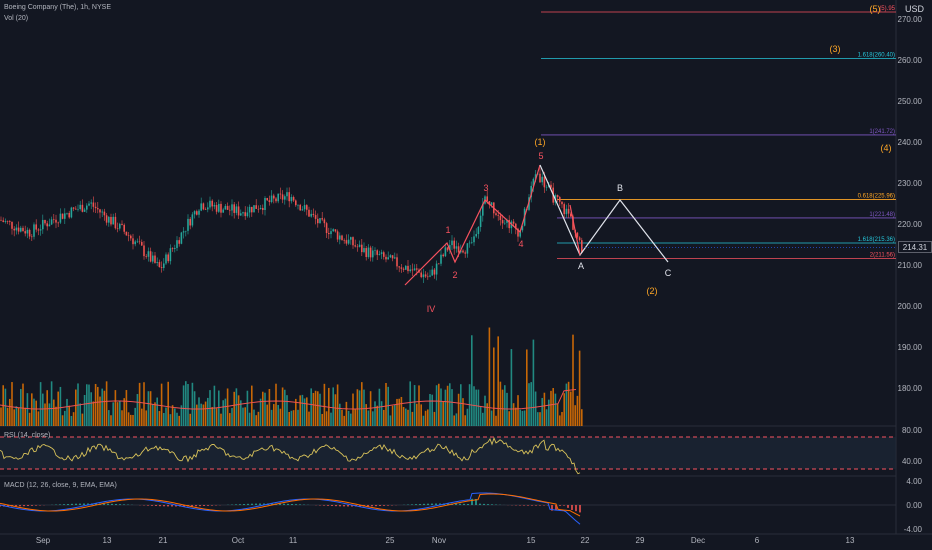  Describe the element at coordinates (882, 215) in the screenshot. I see `fib-level-label: 1(221.48)` at that location.